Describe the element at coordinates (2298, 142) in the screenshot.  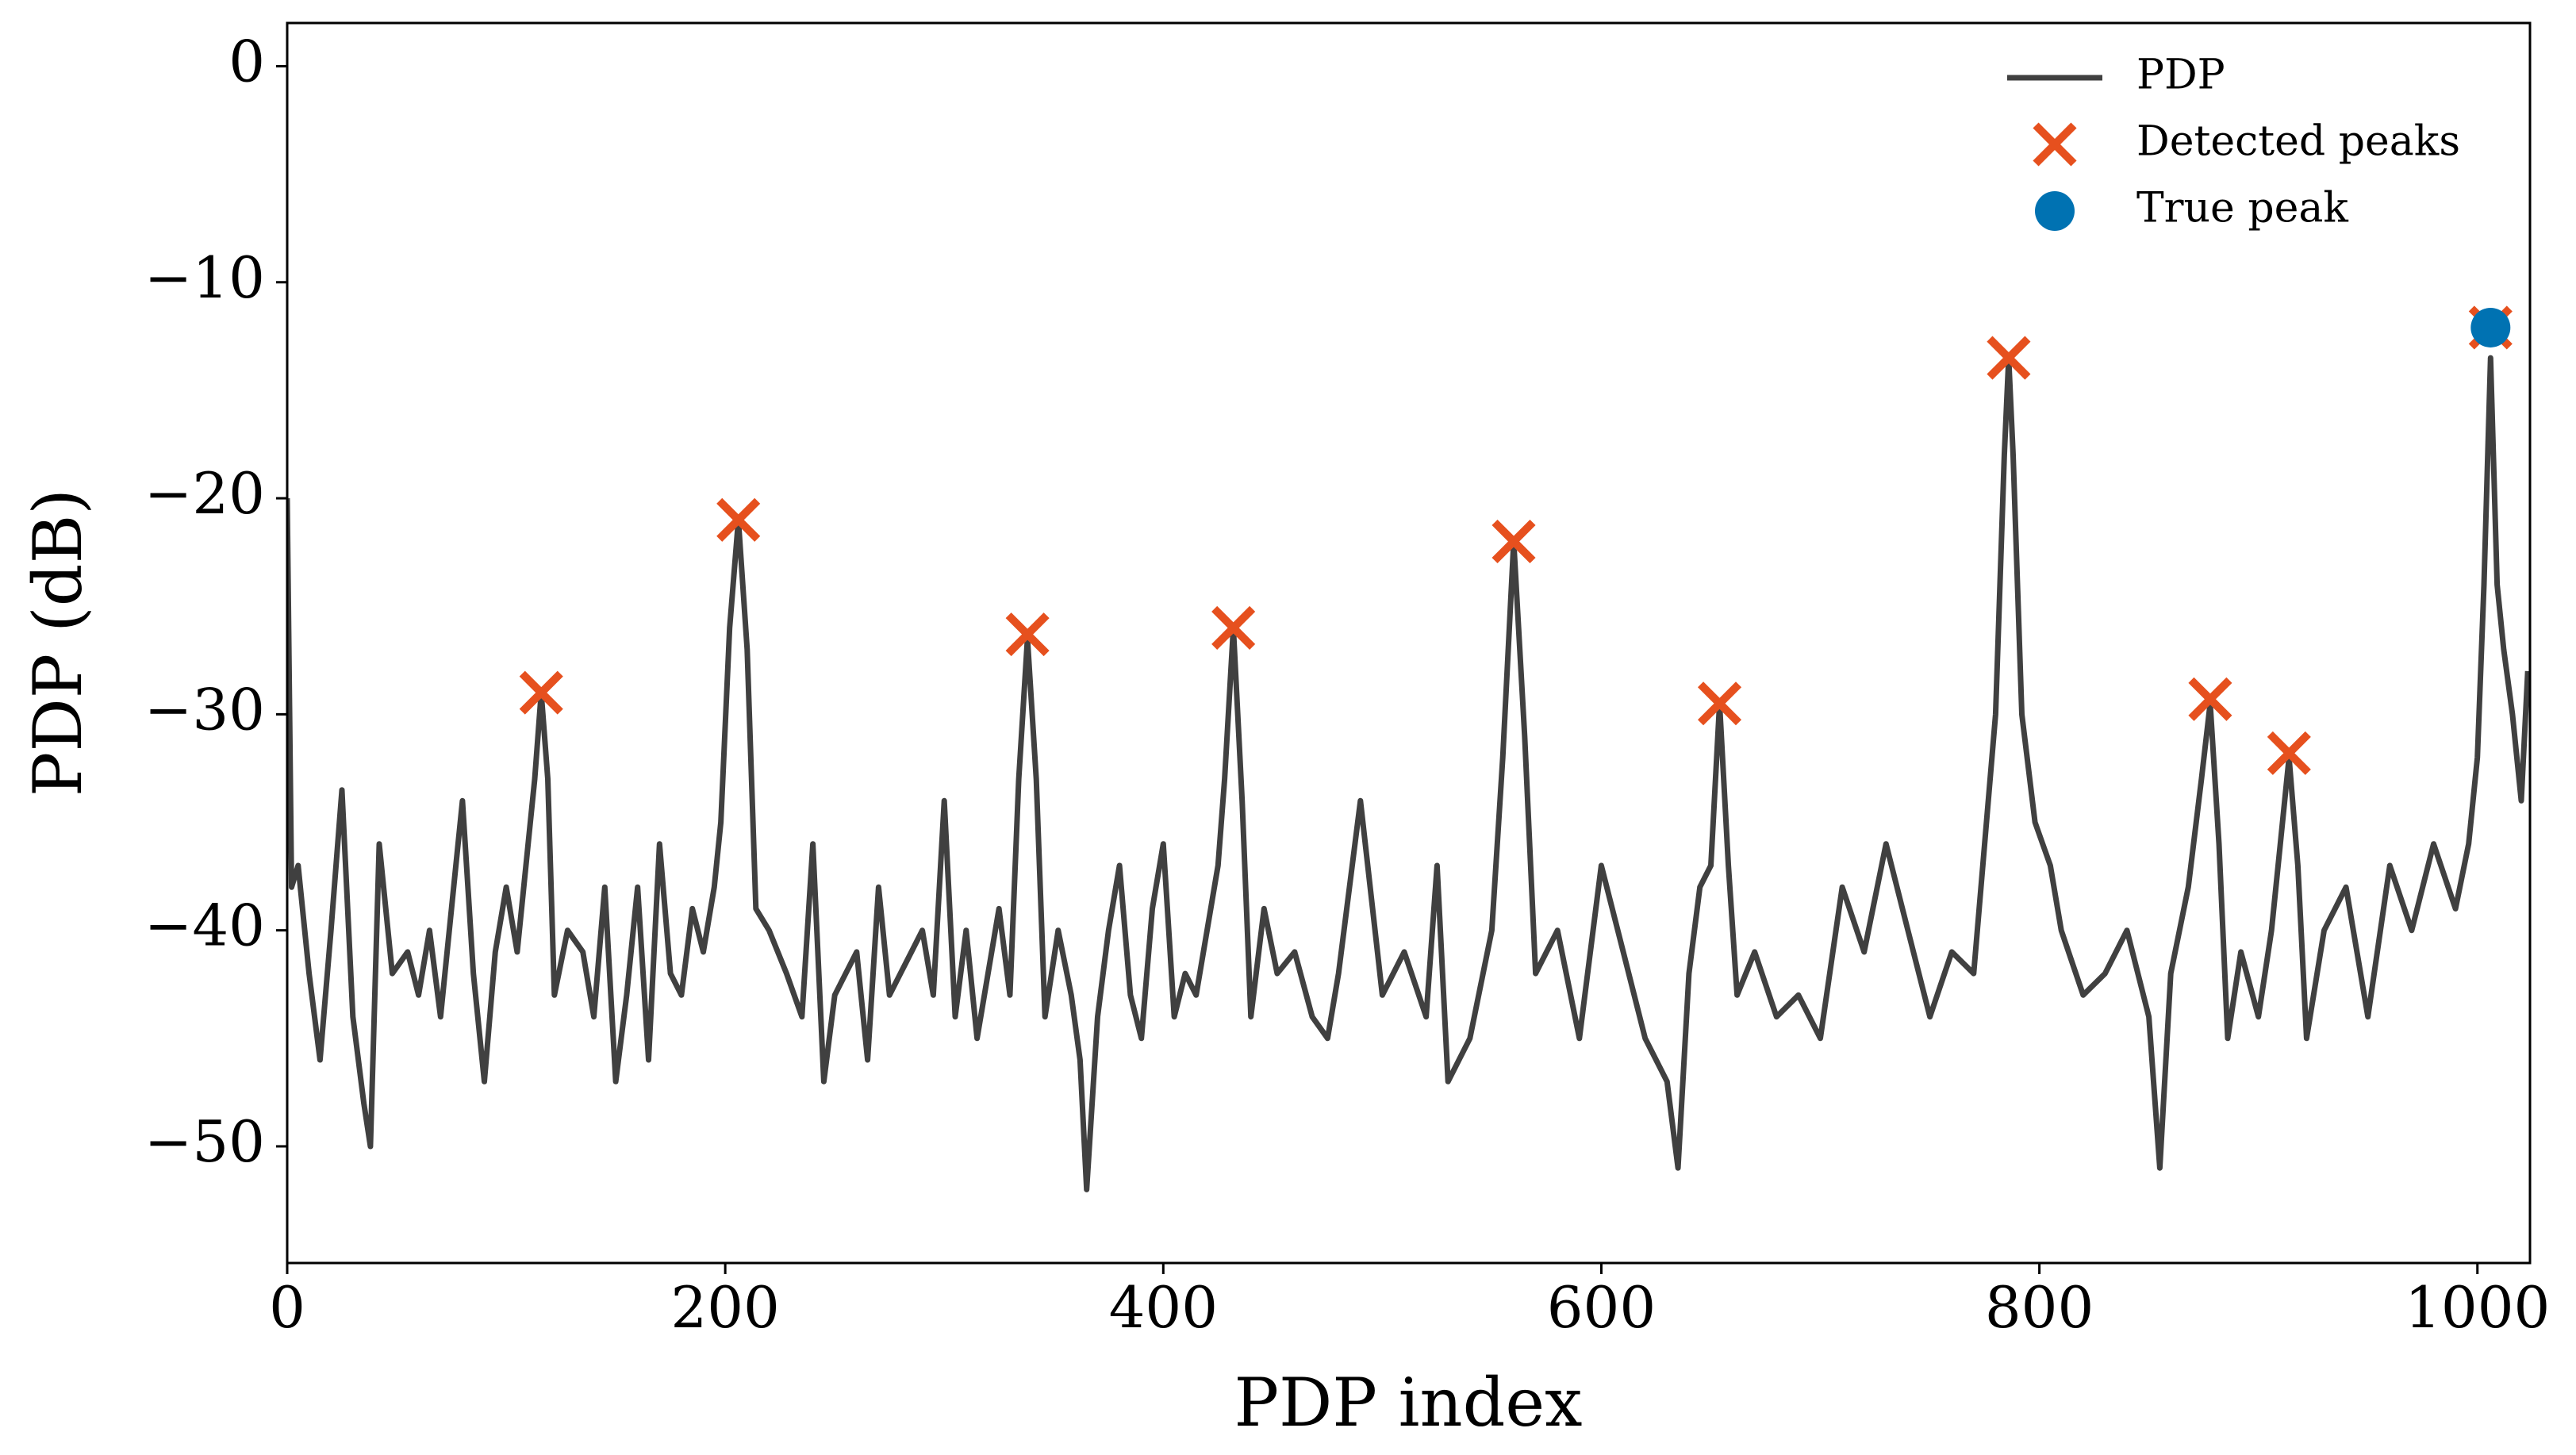
I see `legend-label: Detected peaks` at that location.